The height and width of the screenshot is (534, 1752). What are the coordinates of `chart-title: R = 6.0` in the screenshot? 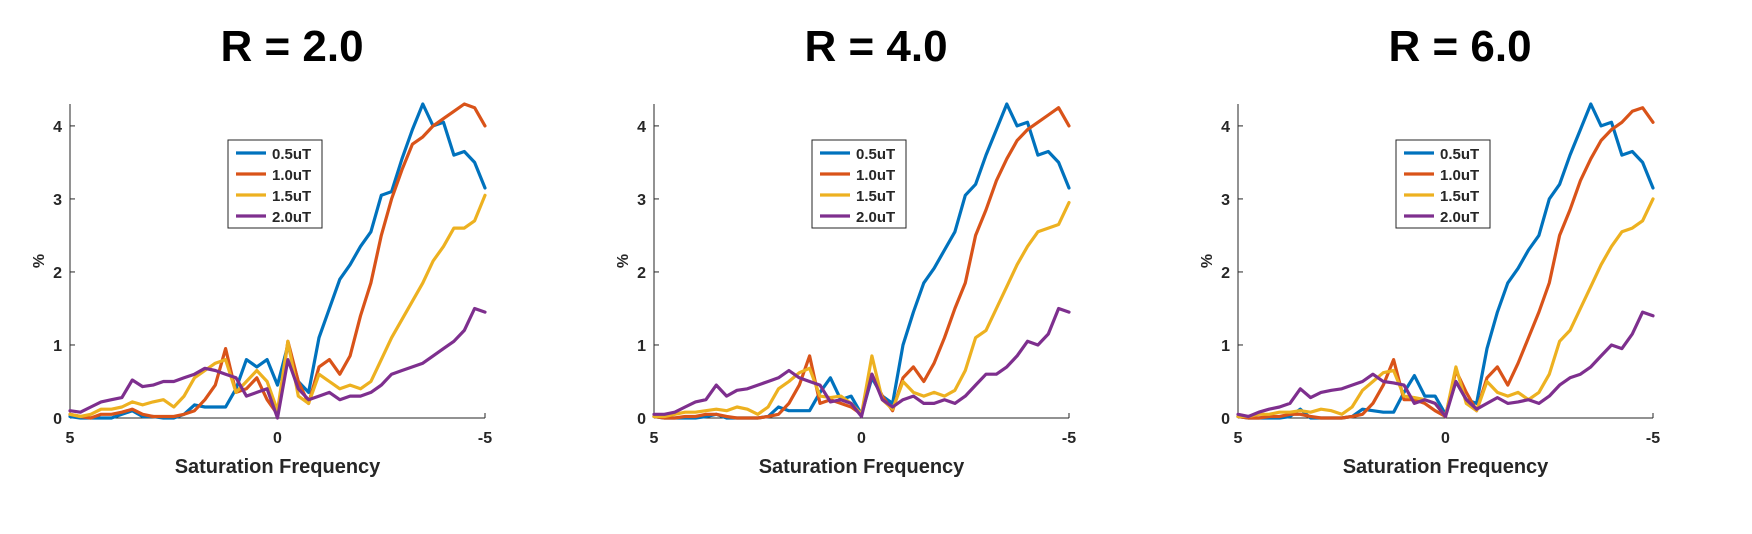 It's located at (1460, 46).